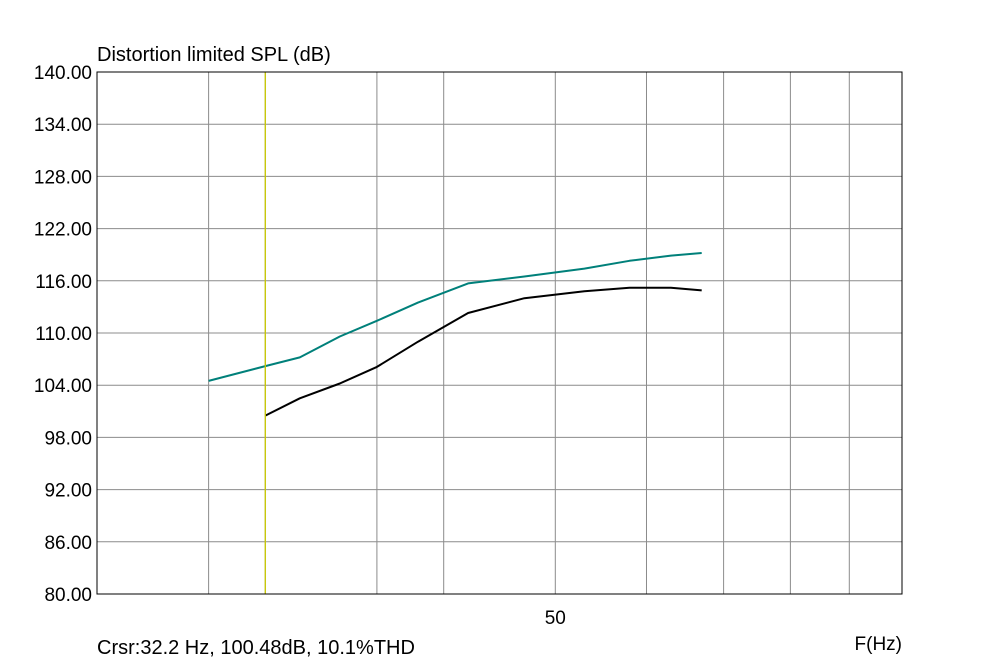  Describe the element at coordinates (483, 351) in the screenshot. I see `series-2-line` at that location.